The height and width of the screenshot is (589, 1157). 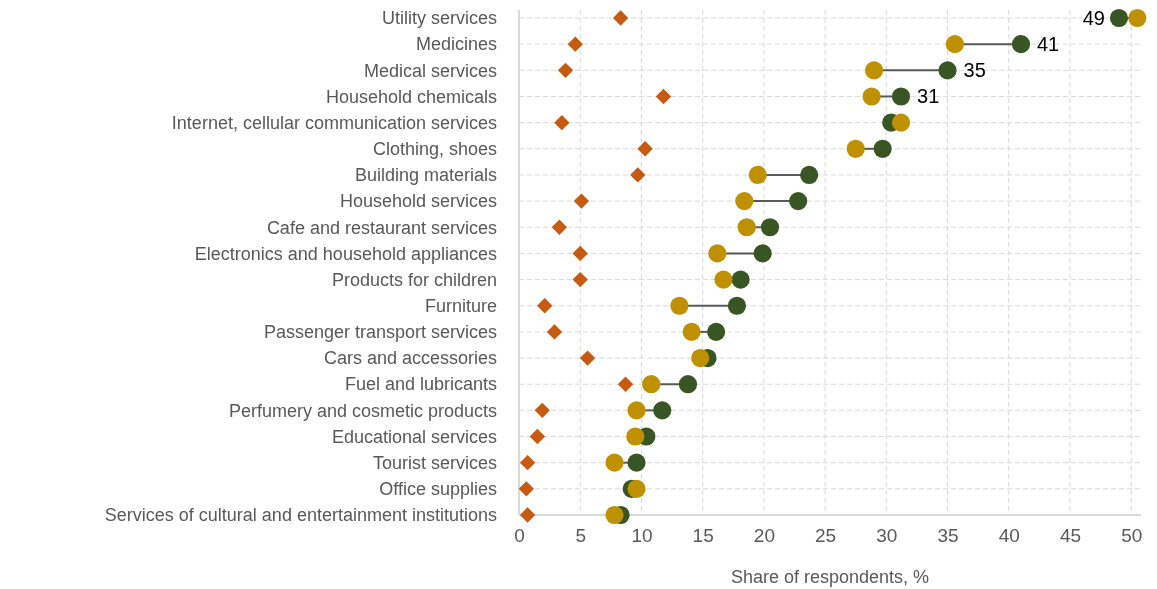 I want to click on y-tick-label: Household chemicals, so click(x=411, y=96).